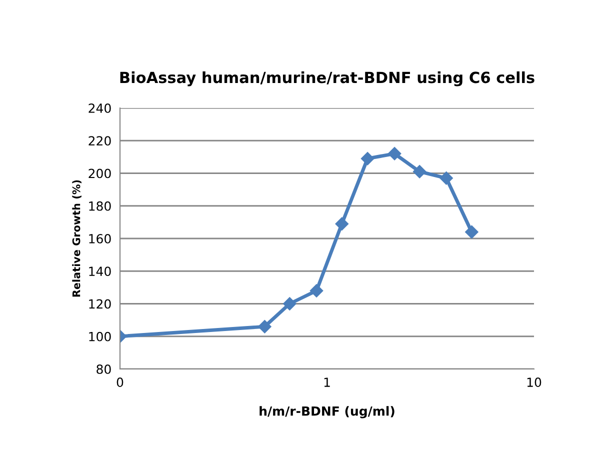 The image size is (600, 450). What do you see at coordinates (99, 141) in the screenshot?
I see `y-tick-label: 220` at bounding box center [99, 141].